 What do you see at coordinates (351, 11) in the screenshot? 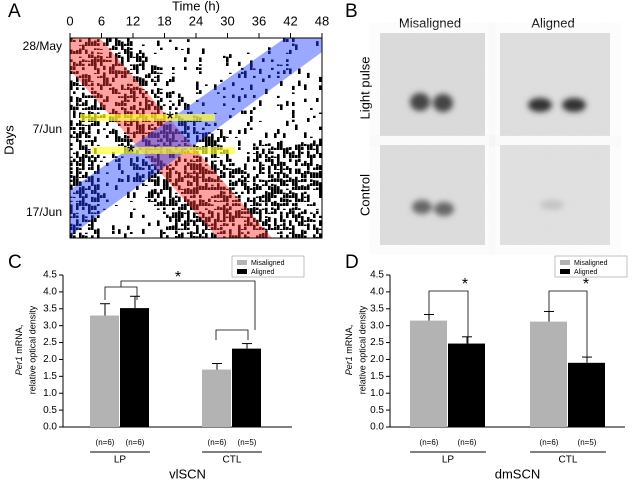
I see `panel-label: B` at bounding box center [351, 11].